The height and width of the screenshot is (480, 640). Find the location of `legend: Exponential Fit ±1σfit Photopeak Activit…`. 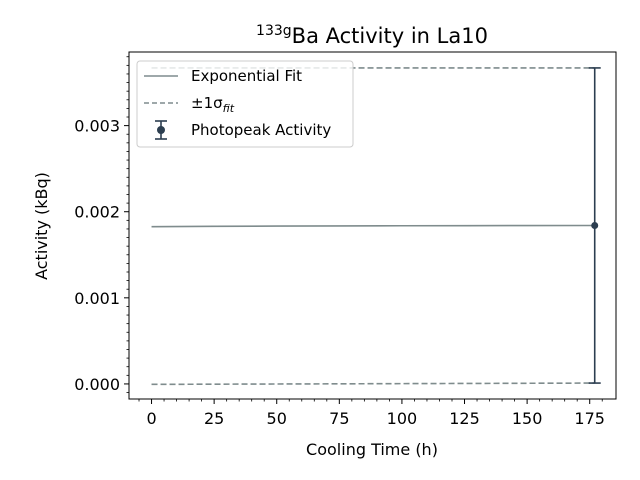

legend: Exponential Fit ±1σfit Photopeak Activit… is located at coordinates (245, 104).